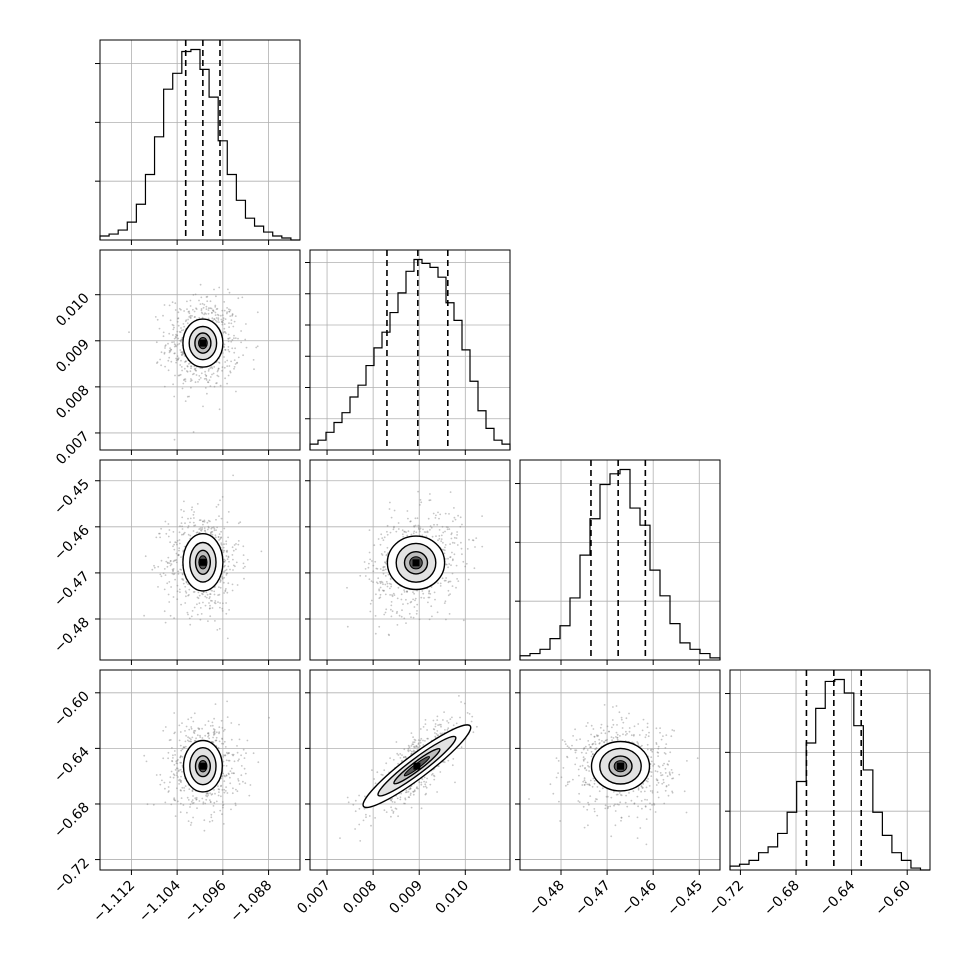 Image resolution: width=970 pixels, height=970 pixels. Describe the element at coordinates (410, 770) in the screenshot. I see `panel-frame` at that location.